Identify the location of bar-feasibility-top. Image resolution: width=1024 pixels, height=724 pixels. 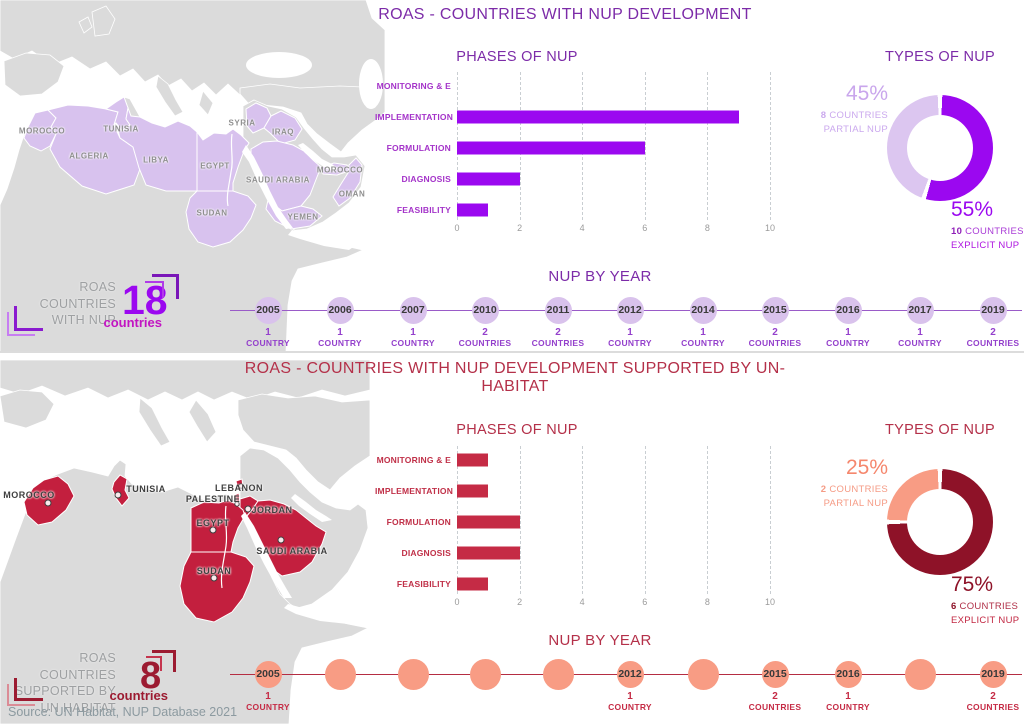
(473, 209).